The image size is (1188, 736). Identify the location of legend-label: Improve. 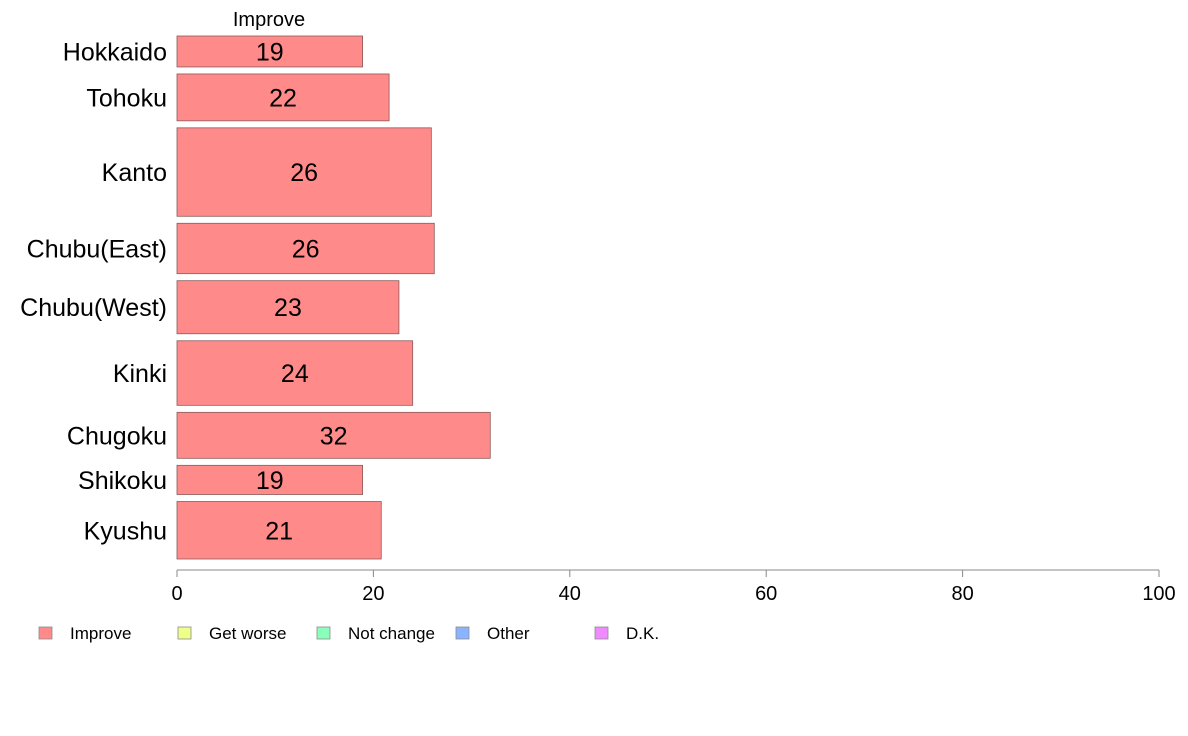
(100, 633).